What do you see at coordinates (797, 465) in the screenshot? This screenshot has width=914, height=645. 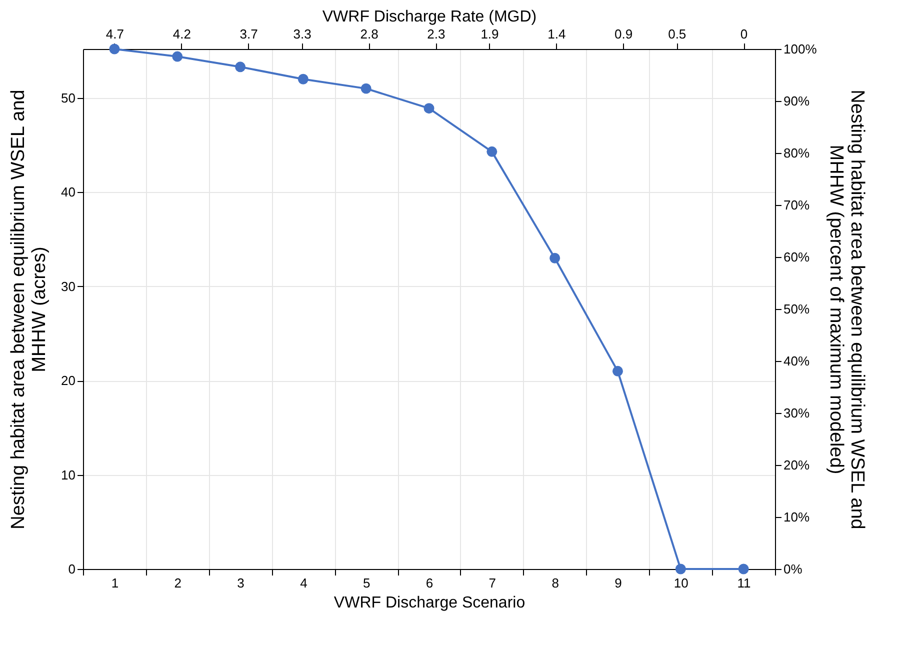 I see `y2-tick-label: 20%` at bounding box center [797, 465].